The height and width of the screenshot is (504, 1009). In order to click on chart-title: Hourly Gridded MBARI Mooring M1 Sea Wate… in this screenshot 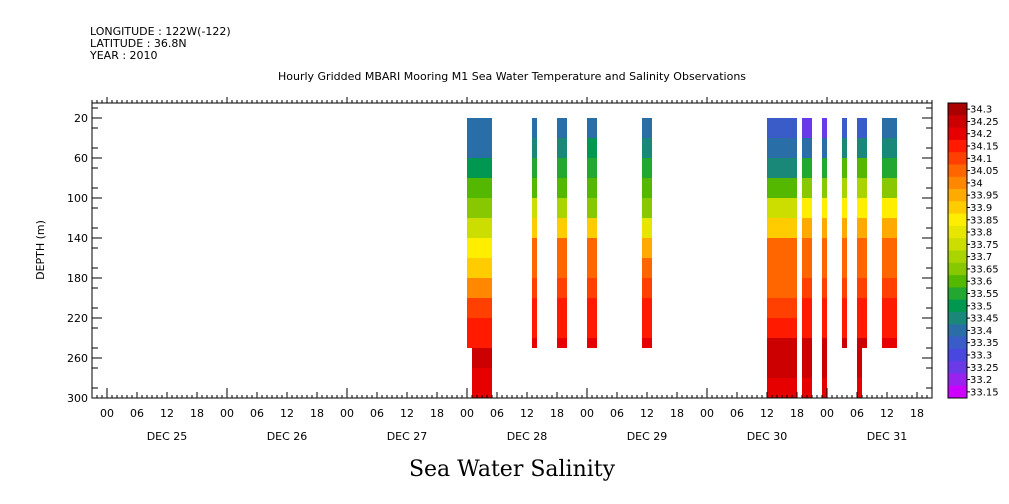, I will do `click(512, 76)`.